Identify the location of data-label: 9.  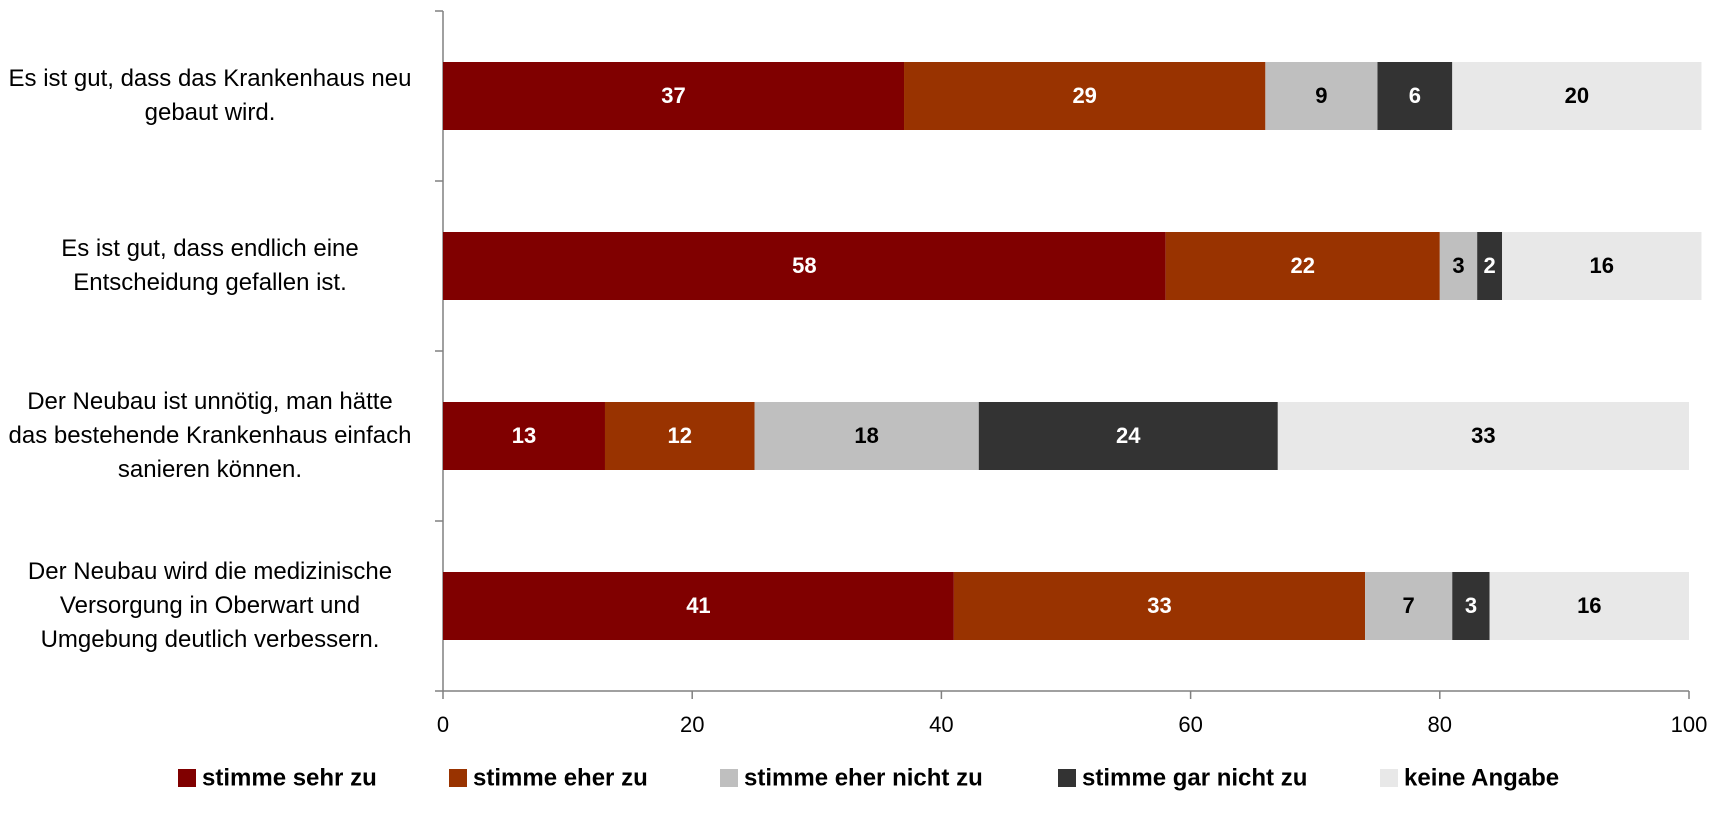
(1321, 95).